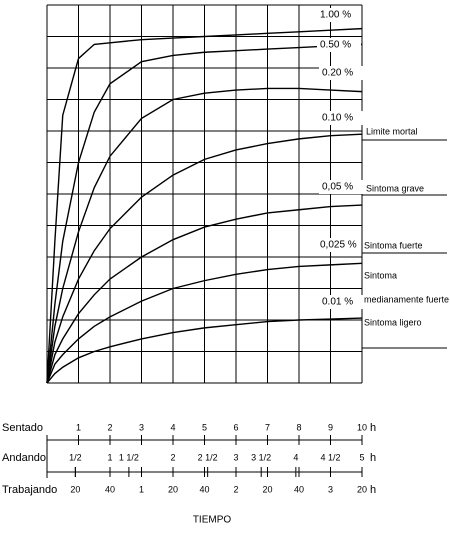  What do you see at coordinates (24, 458) in the screenshot?
I see `scale-name: Andando` at bounding box center [24, 458].